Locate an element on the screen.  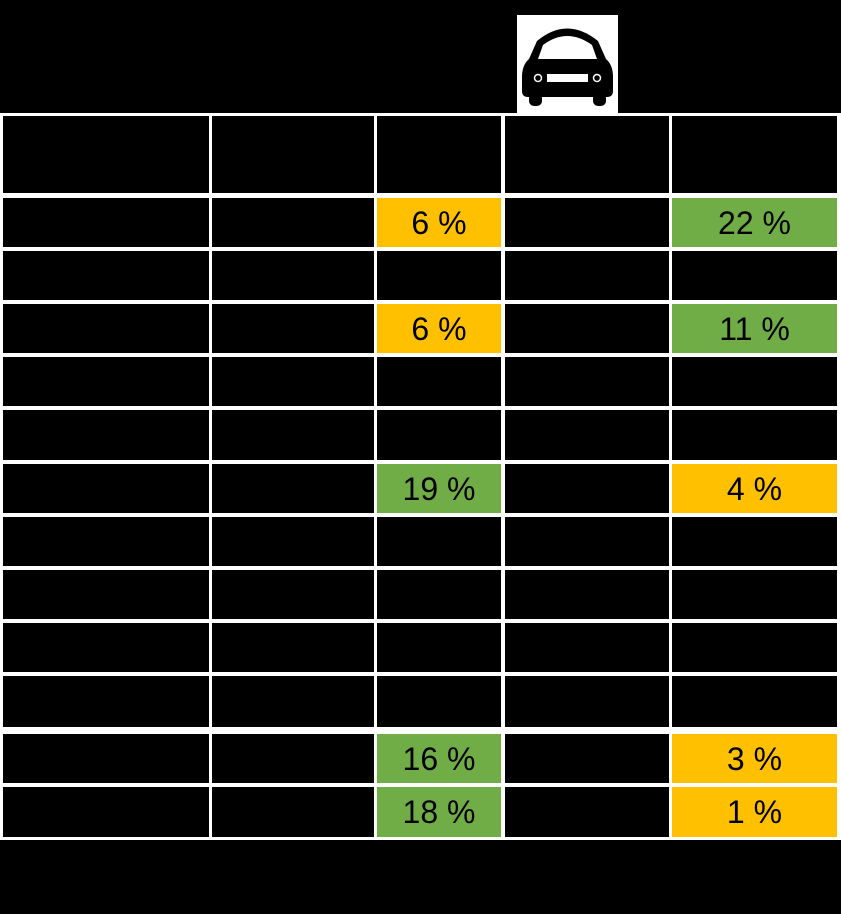
table-cell-r6-c2 is located at coordinates (293, 435).